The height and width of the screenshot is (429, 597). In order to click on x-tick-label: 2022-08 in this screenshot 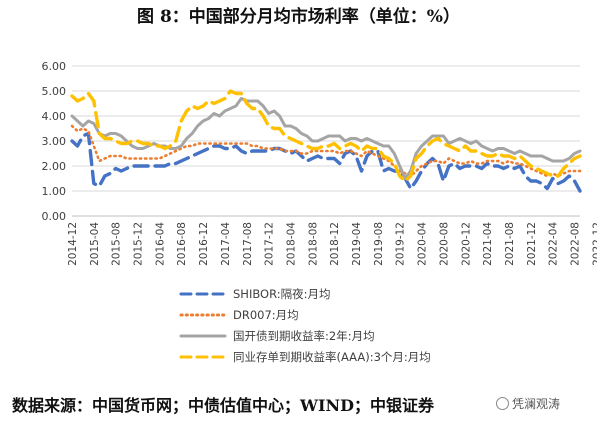, I will do `click(576, 244)`.